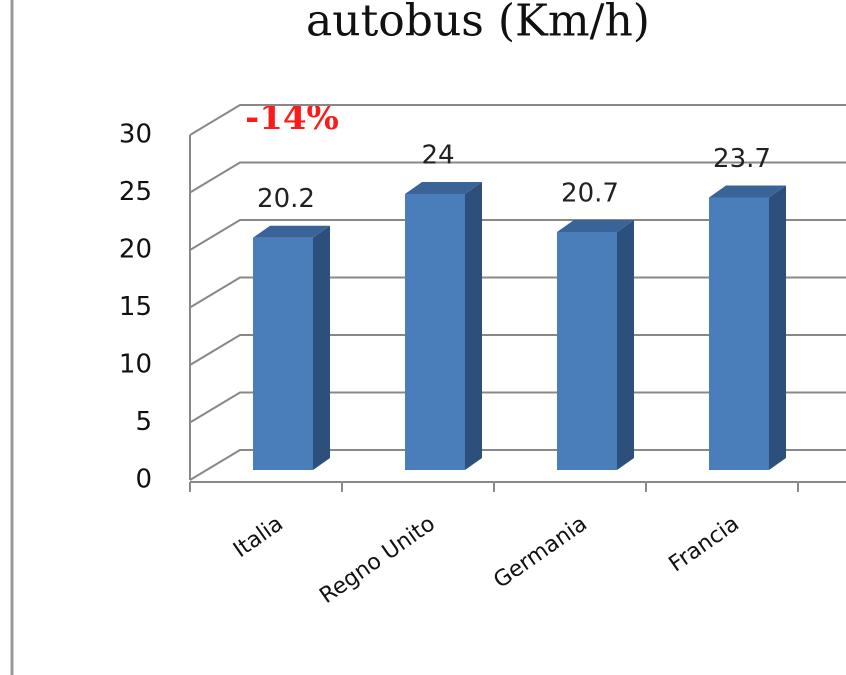  What do you see at coordinates (258, 537) in the screenshot?
I see `x-tick-label: Italia` at bounding box center [258, 537].